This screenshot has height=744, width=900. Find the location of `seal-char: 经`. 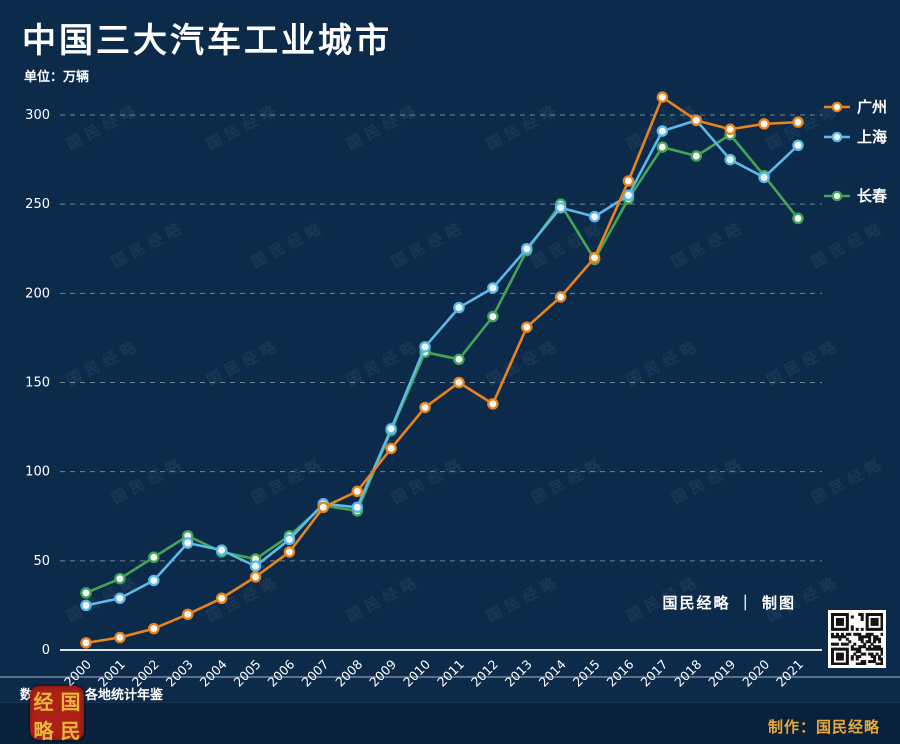

seal-char: 经 is located at coordinates (43, 702).